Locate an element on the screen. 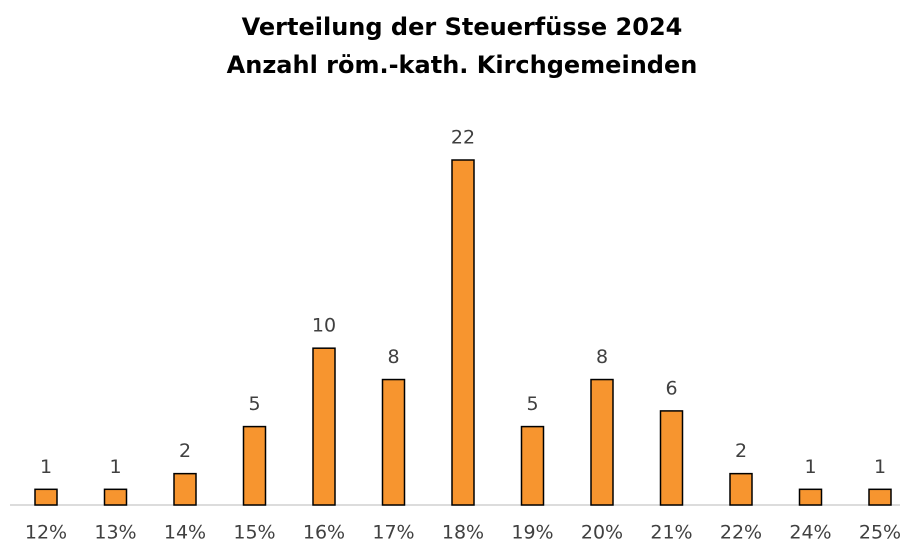  chart-title: Verteilung der Steuerfüsse 2024 is located at coordinates (462, 27).